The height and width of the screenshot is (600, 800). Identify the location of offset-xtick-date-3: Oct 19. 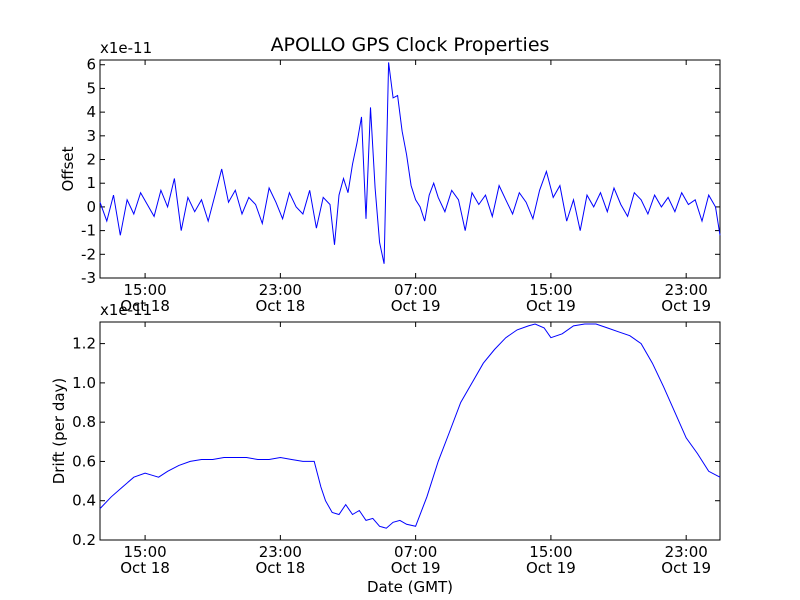
(551, 306).